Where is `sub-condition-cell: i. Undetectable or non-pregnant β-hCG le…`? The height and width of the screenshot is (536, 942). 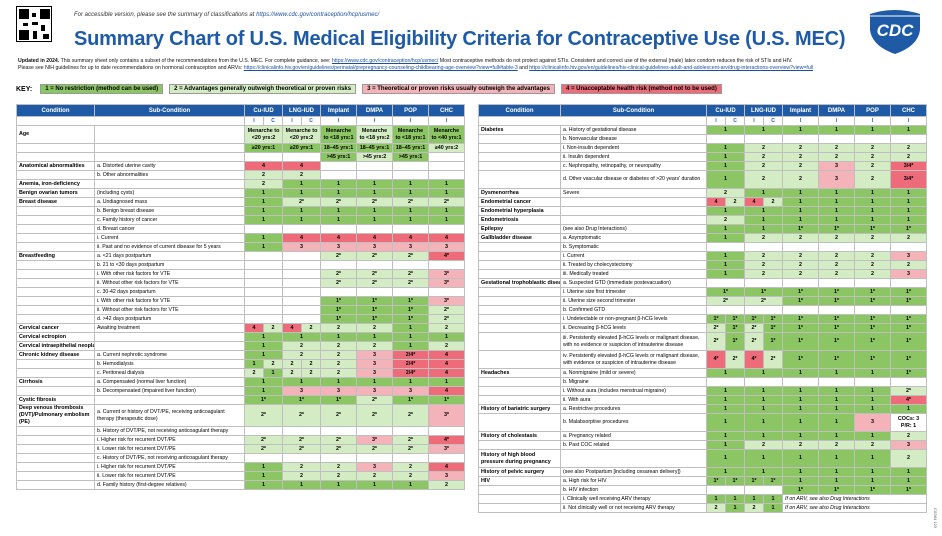 sub-condition-cell: i. Undetectable or non-pregnant β-hCG le… is located at coordinates (633, 319).